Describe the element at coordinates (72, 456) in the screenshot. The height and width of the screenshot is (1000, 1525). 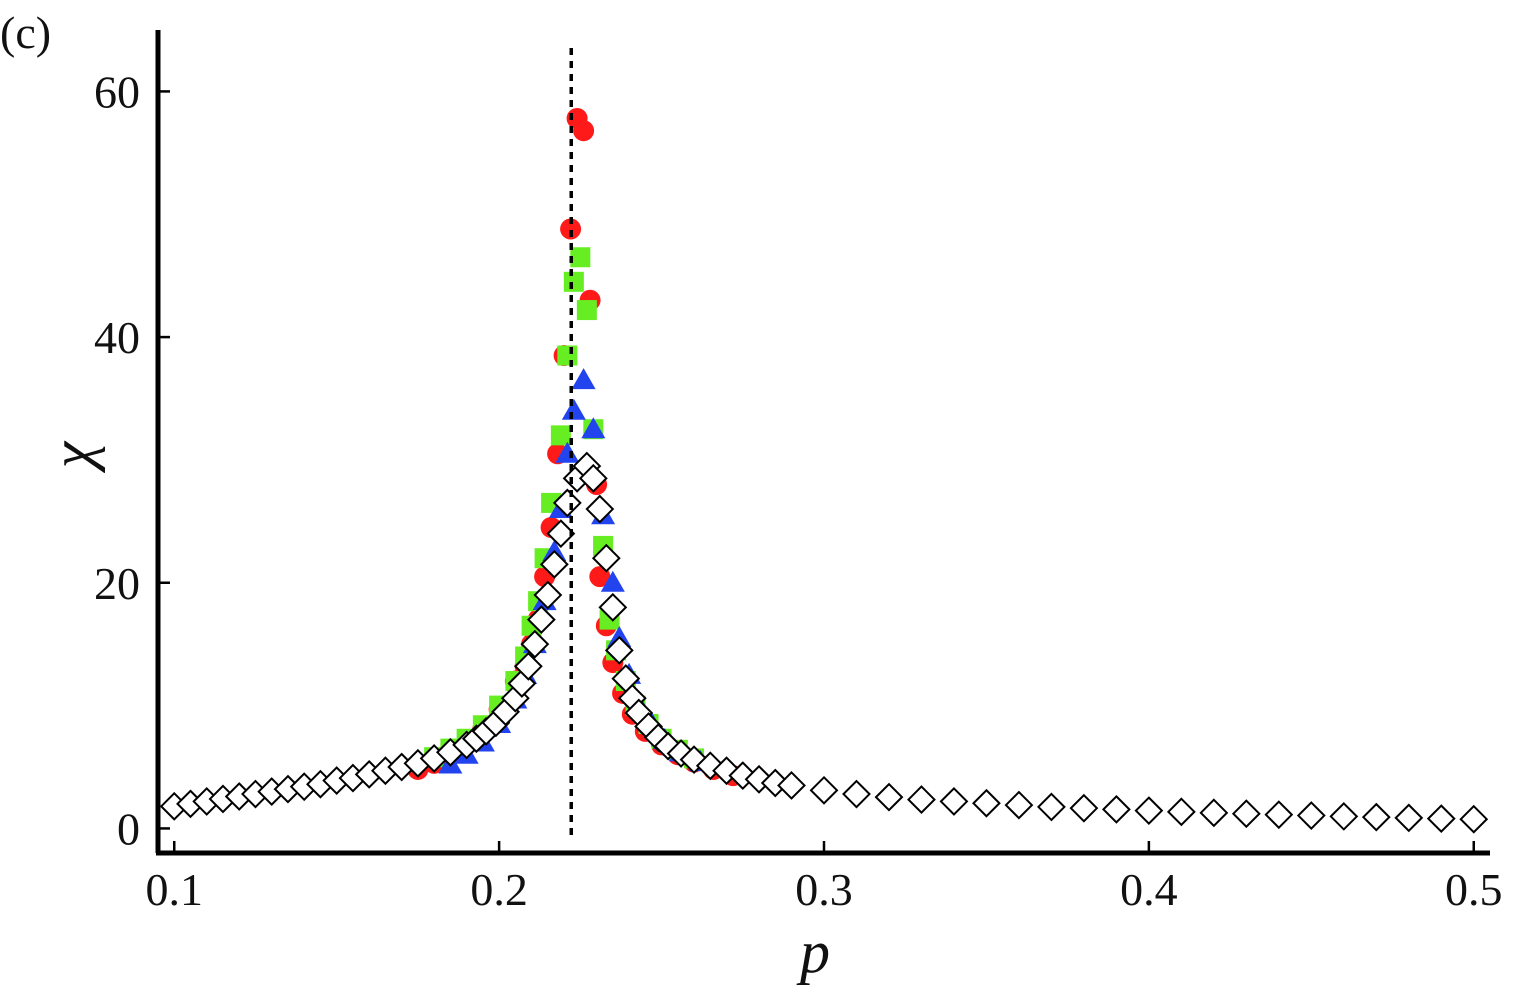
I see `y-axis-title: χ` at that location.